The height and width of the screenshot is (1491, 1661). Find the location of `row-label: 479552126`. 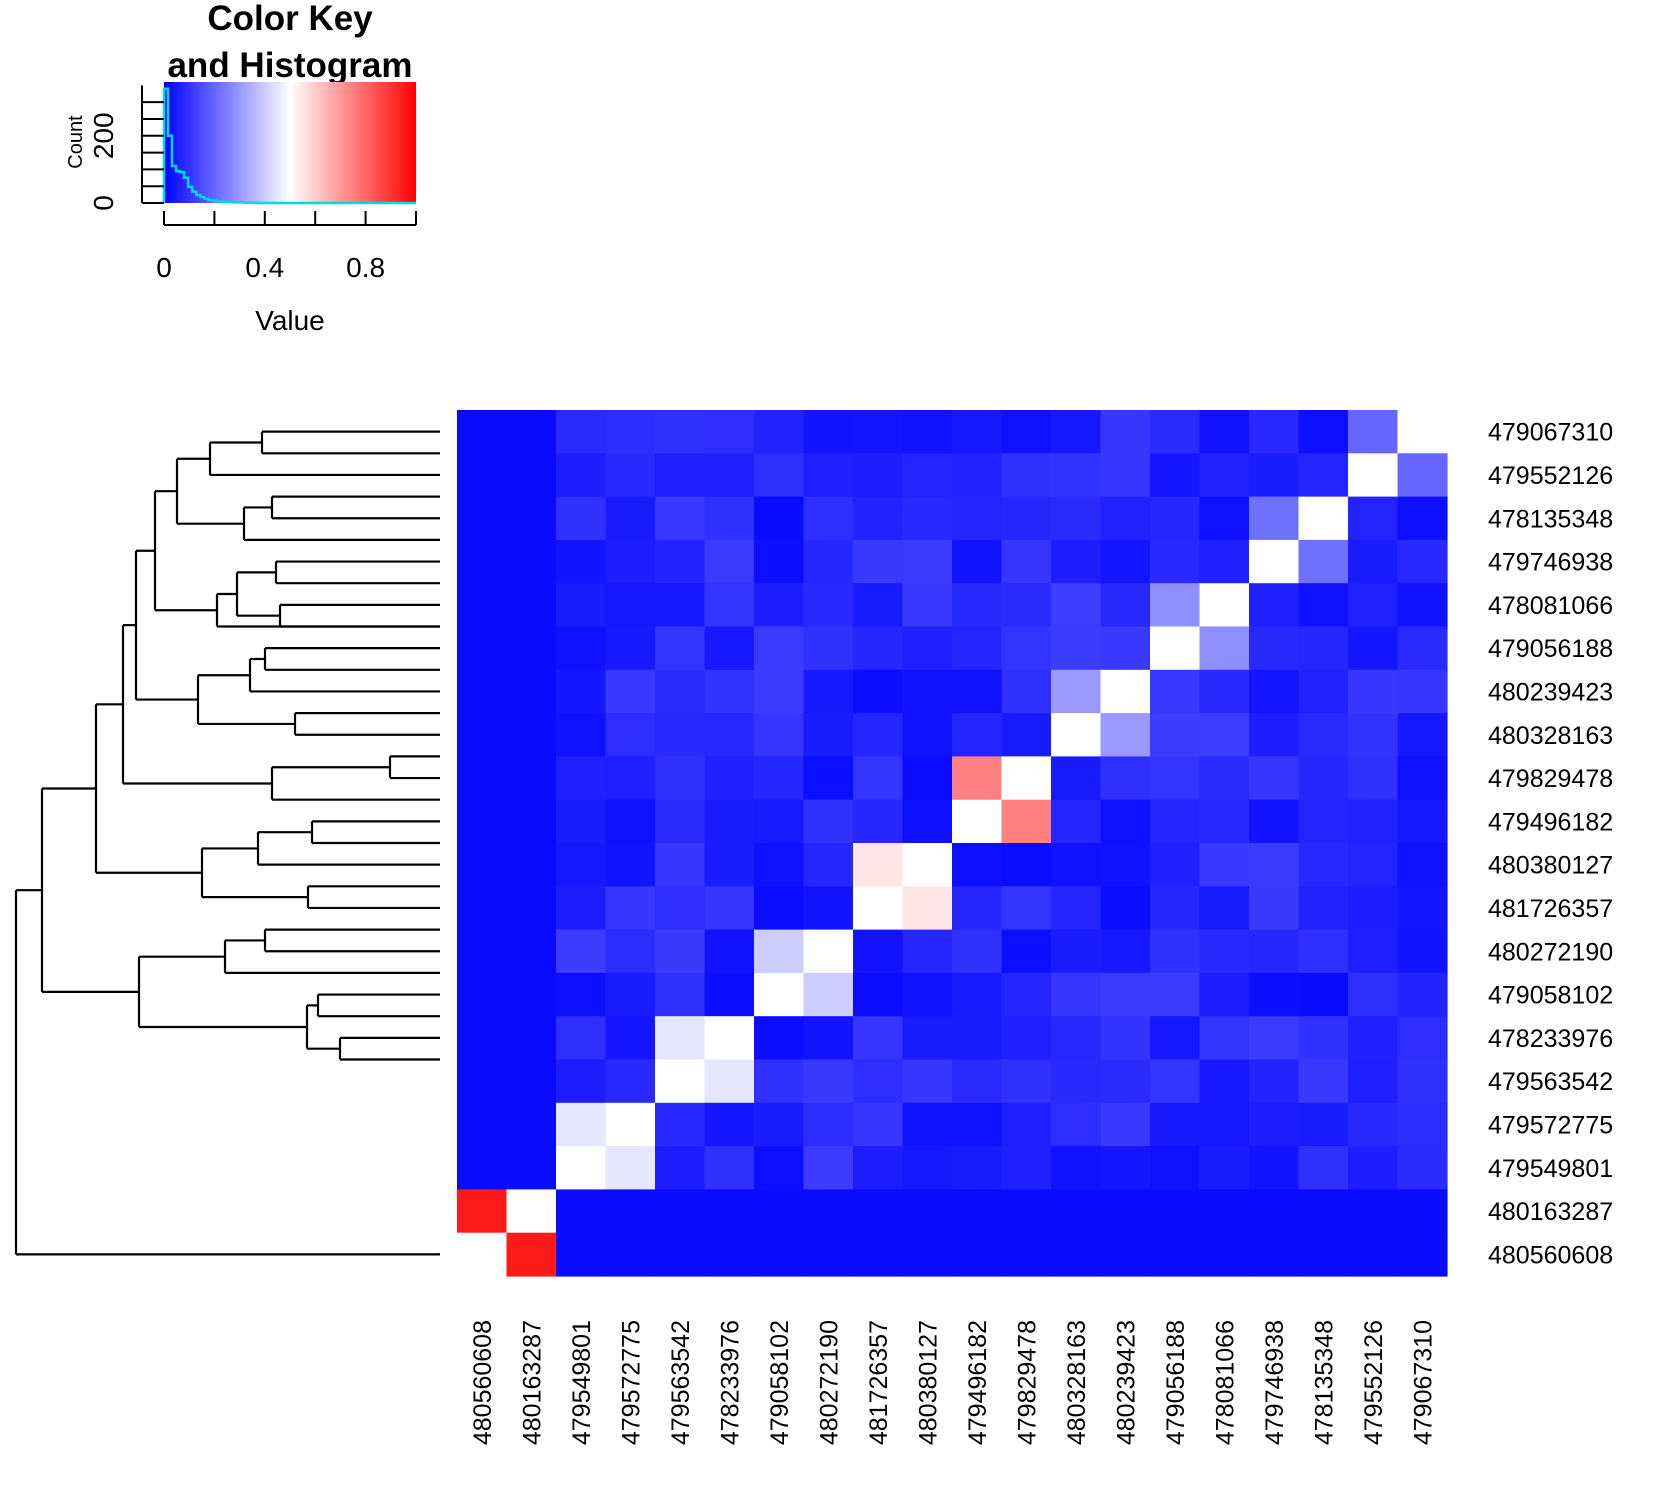

row-label: 479552126 is located at coordinates (1550, 476).